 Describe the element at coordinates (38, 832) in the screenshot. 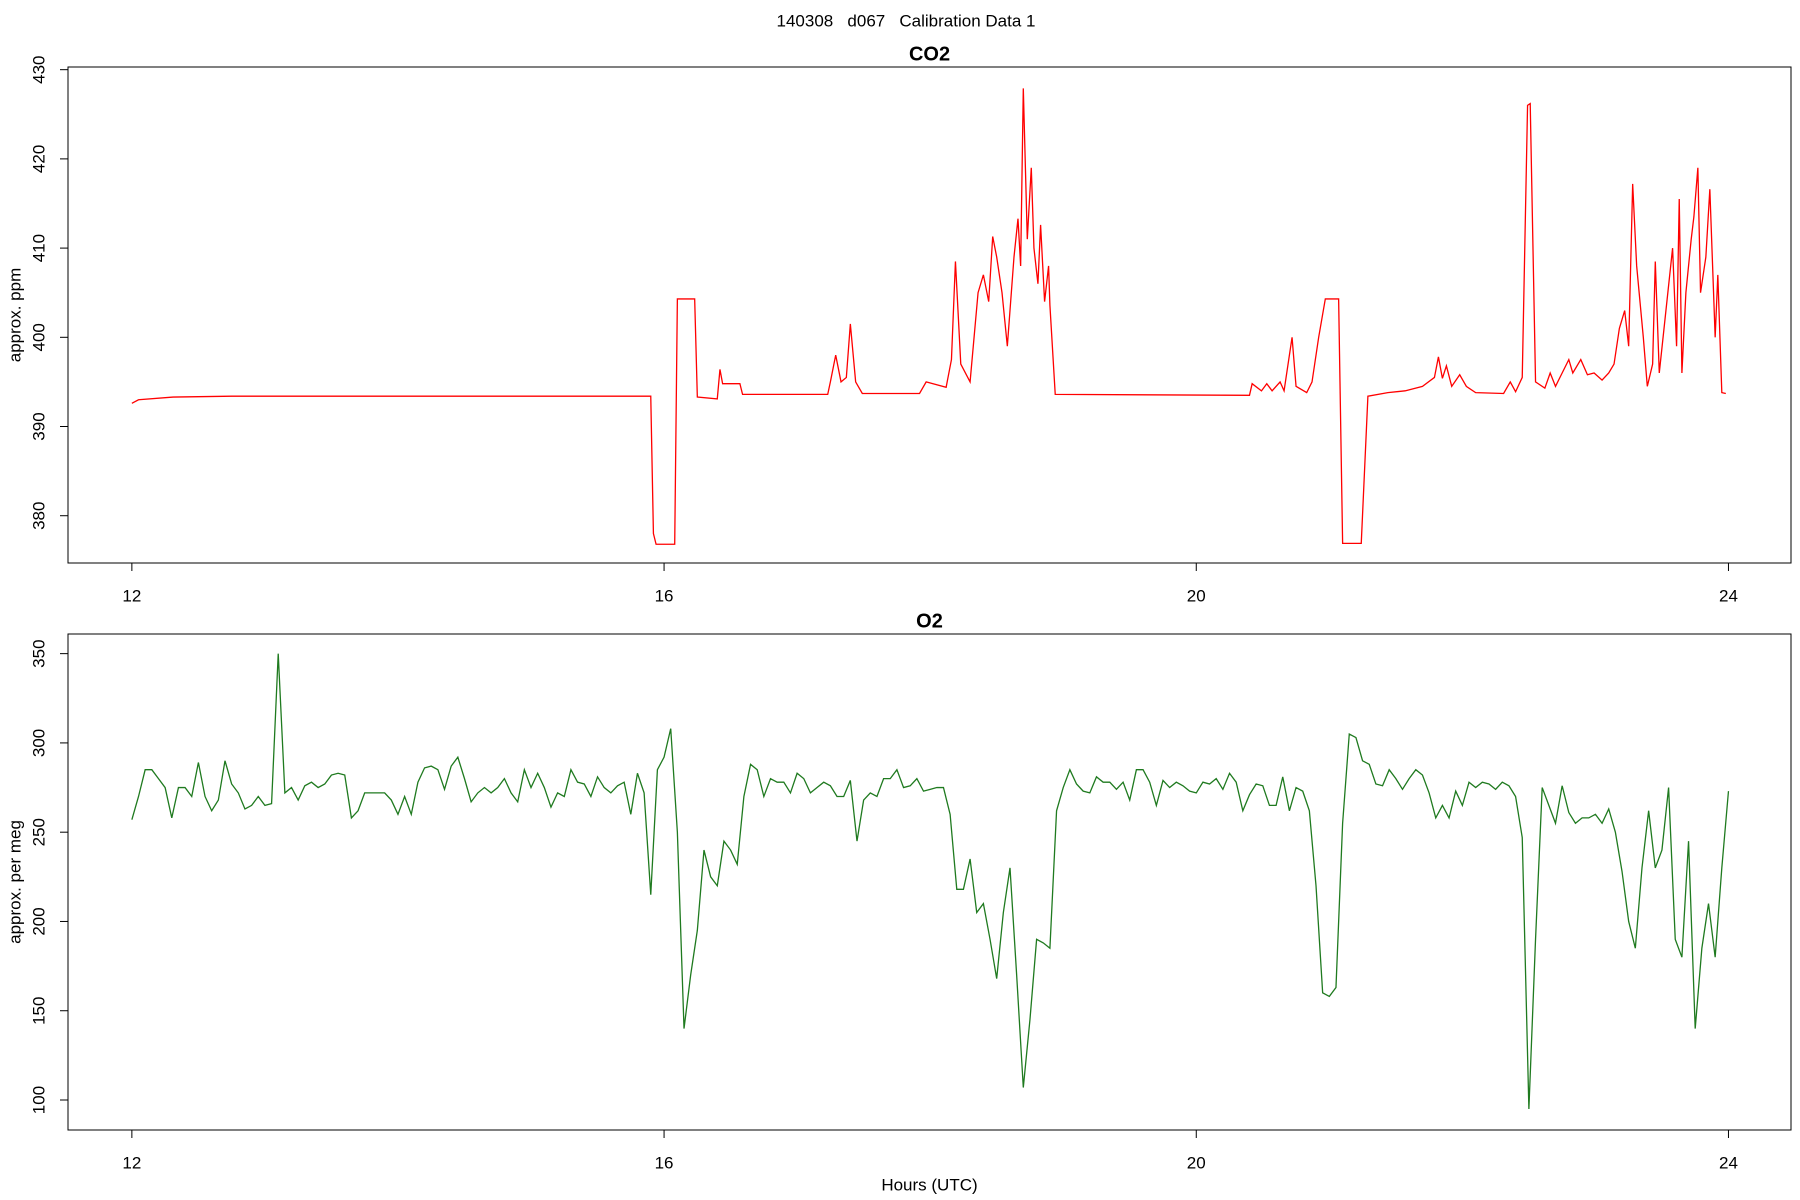

I see `y-tick-label: 250` at that location.